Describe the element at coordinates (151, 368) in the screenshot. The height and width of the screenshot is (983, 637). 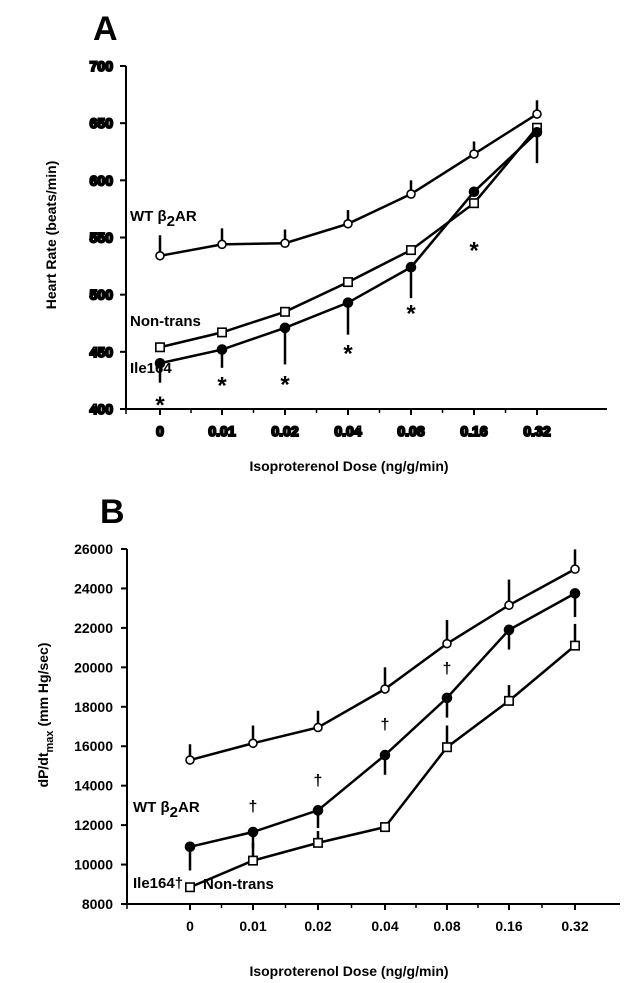
I see `series-label-ile164-a: Ile164` at that location.